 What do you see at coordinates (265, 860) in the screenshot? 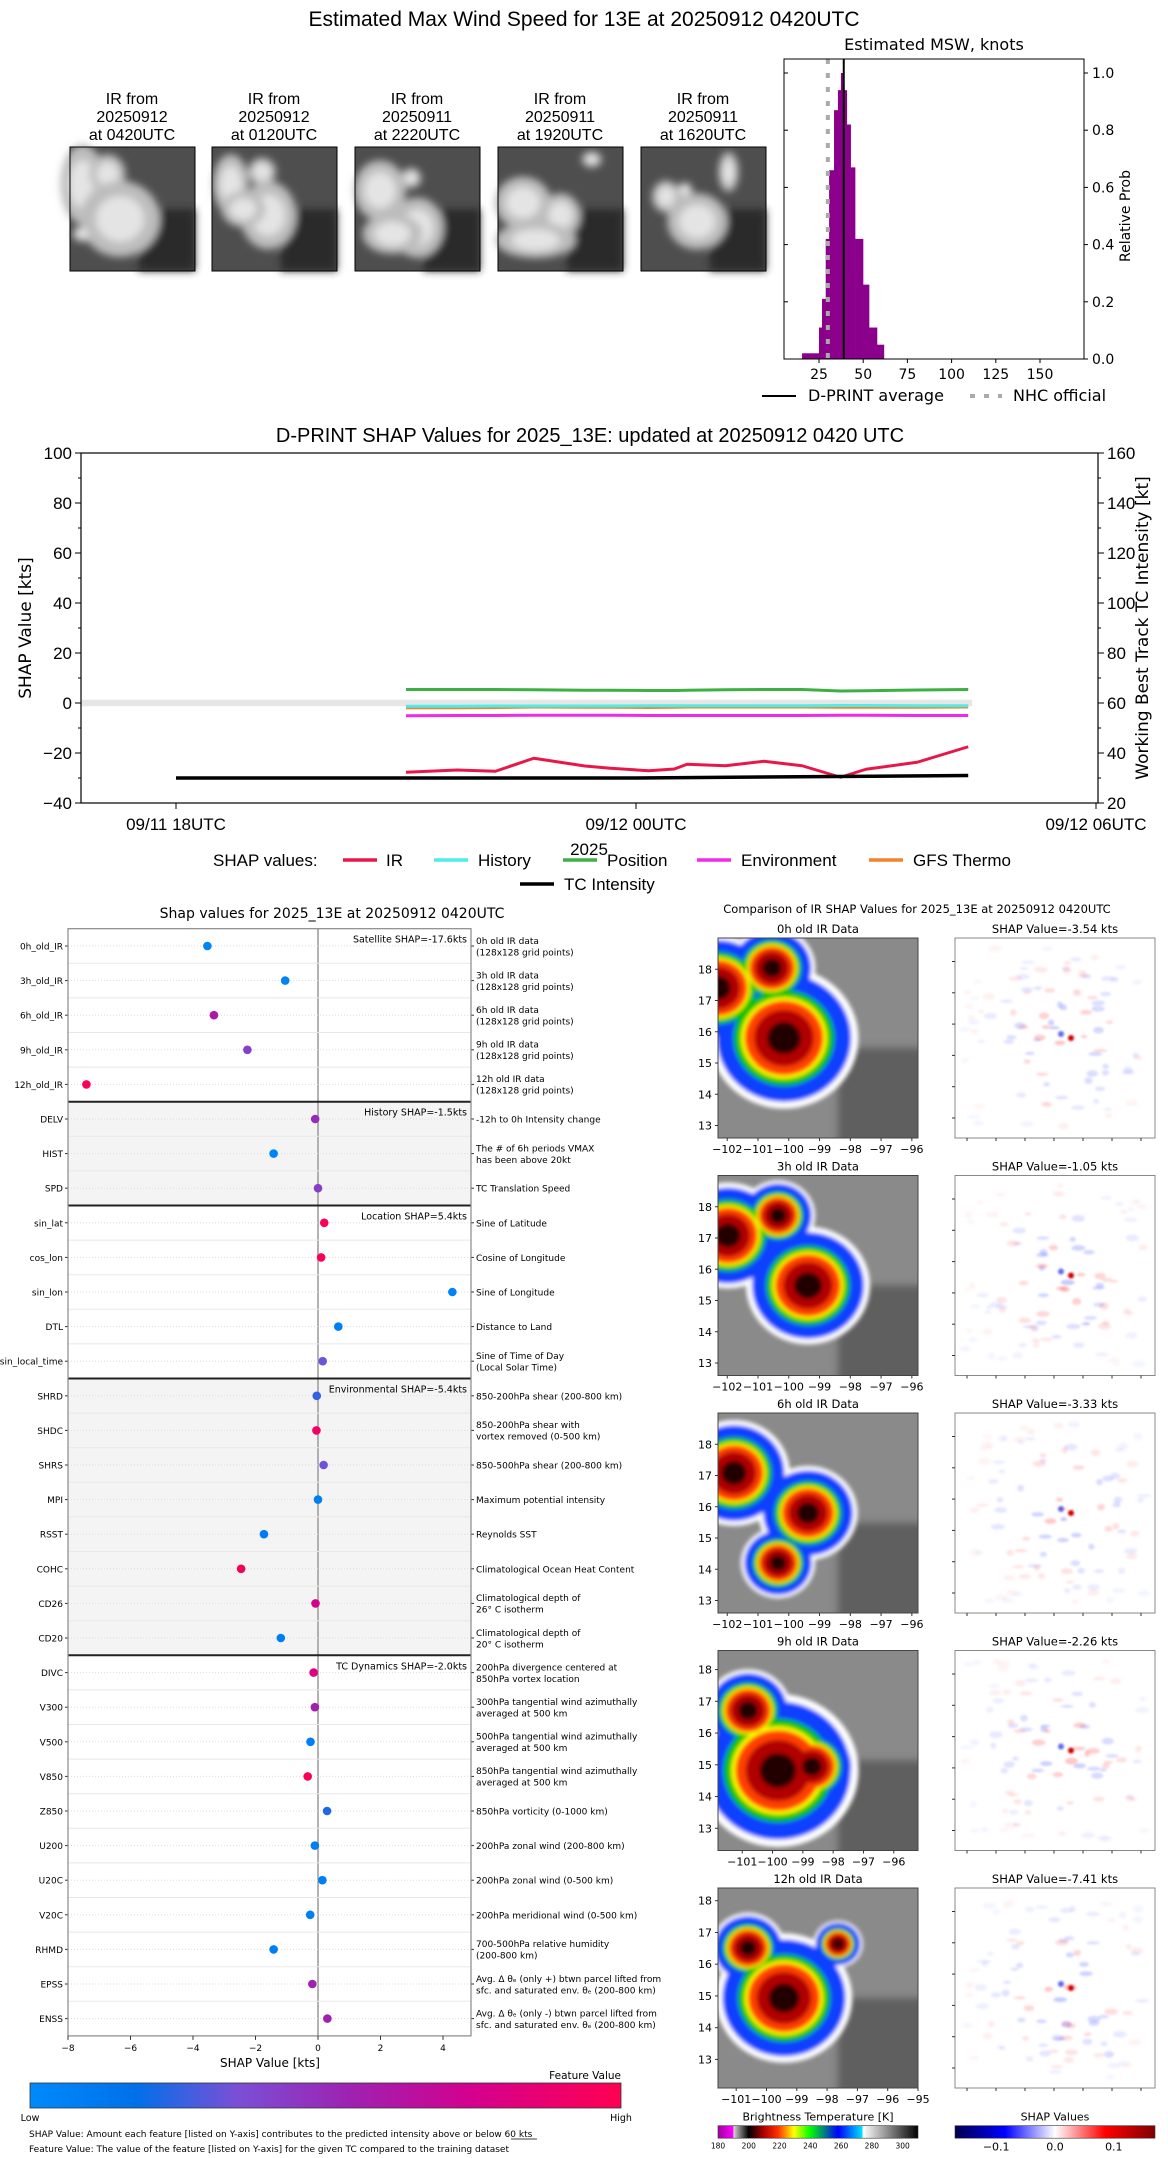
I see `legend-title: SHAP values:` at bounding box center [265, 860].